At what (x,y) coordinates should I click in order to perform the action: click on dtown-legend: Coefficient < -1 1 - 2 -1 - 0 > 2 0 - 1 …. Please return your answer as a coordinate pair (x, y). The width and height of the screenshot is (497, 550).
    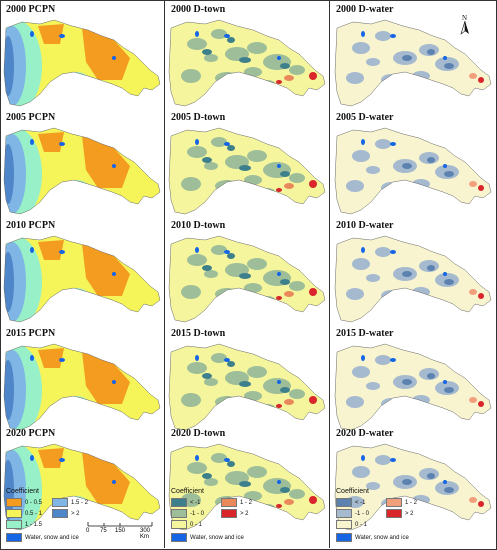
    Looking at the image, I should click on (248, 518).